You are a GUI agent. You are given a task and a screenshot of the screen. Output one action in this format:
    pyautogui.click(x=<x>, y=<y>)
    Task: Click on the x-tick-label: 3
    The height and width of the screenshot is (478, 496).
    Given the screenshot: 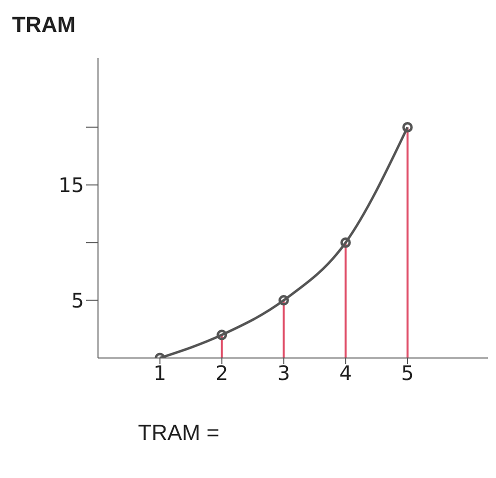 What is the action you would take?
    pyautogui.click(x=283, y=373)
    